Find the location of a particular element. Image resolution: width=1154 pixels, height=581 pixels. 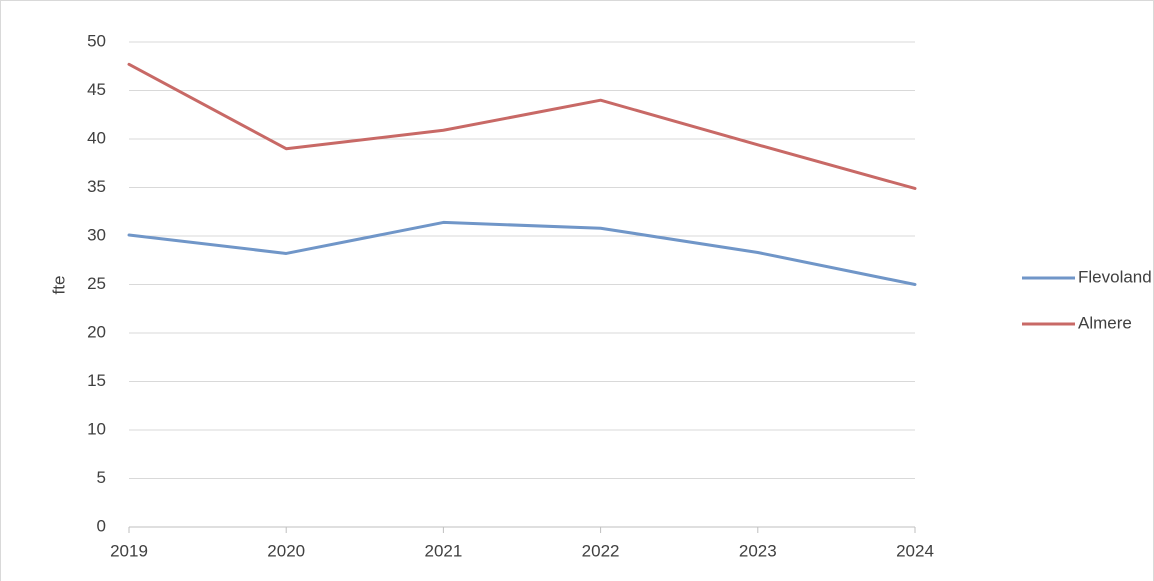

x-tick-label: 2019 is located at coordinates (129, 550).